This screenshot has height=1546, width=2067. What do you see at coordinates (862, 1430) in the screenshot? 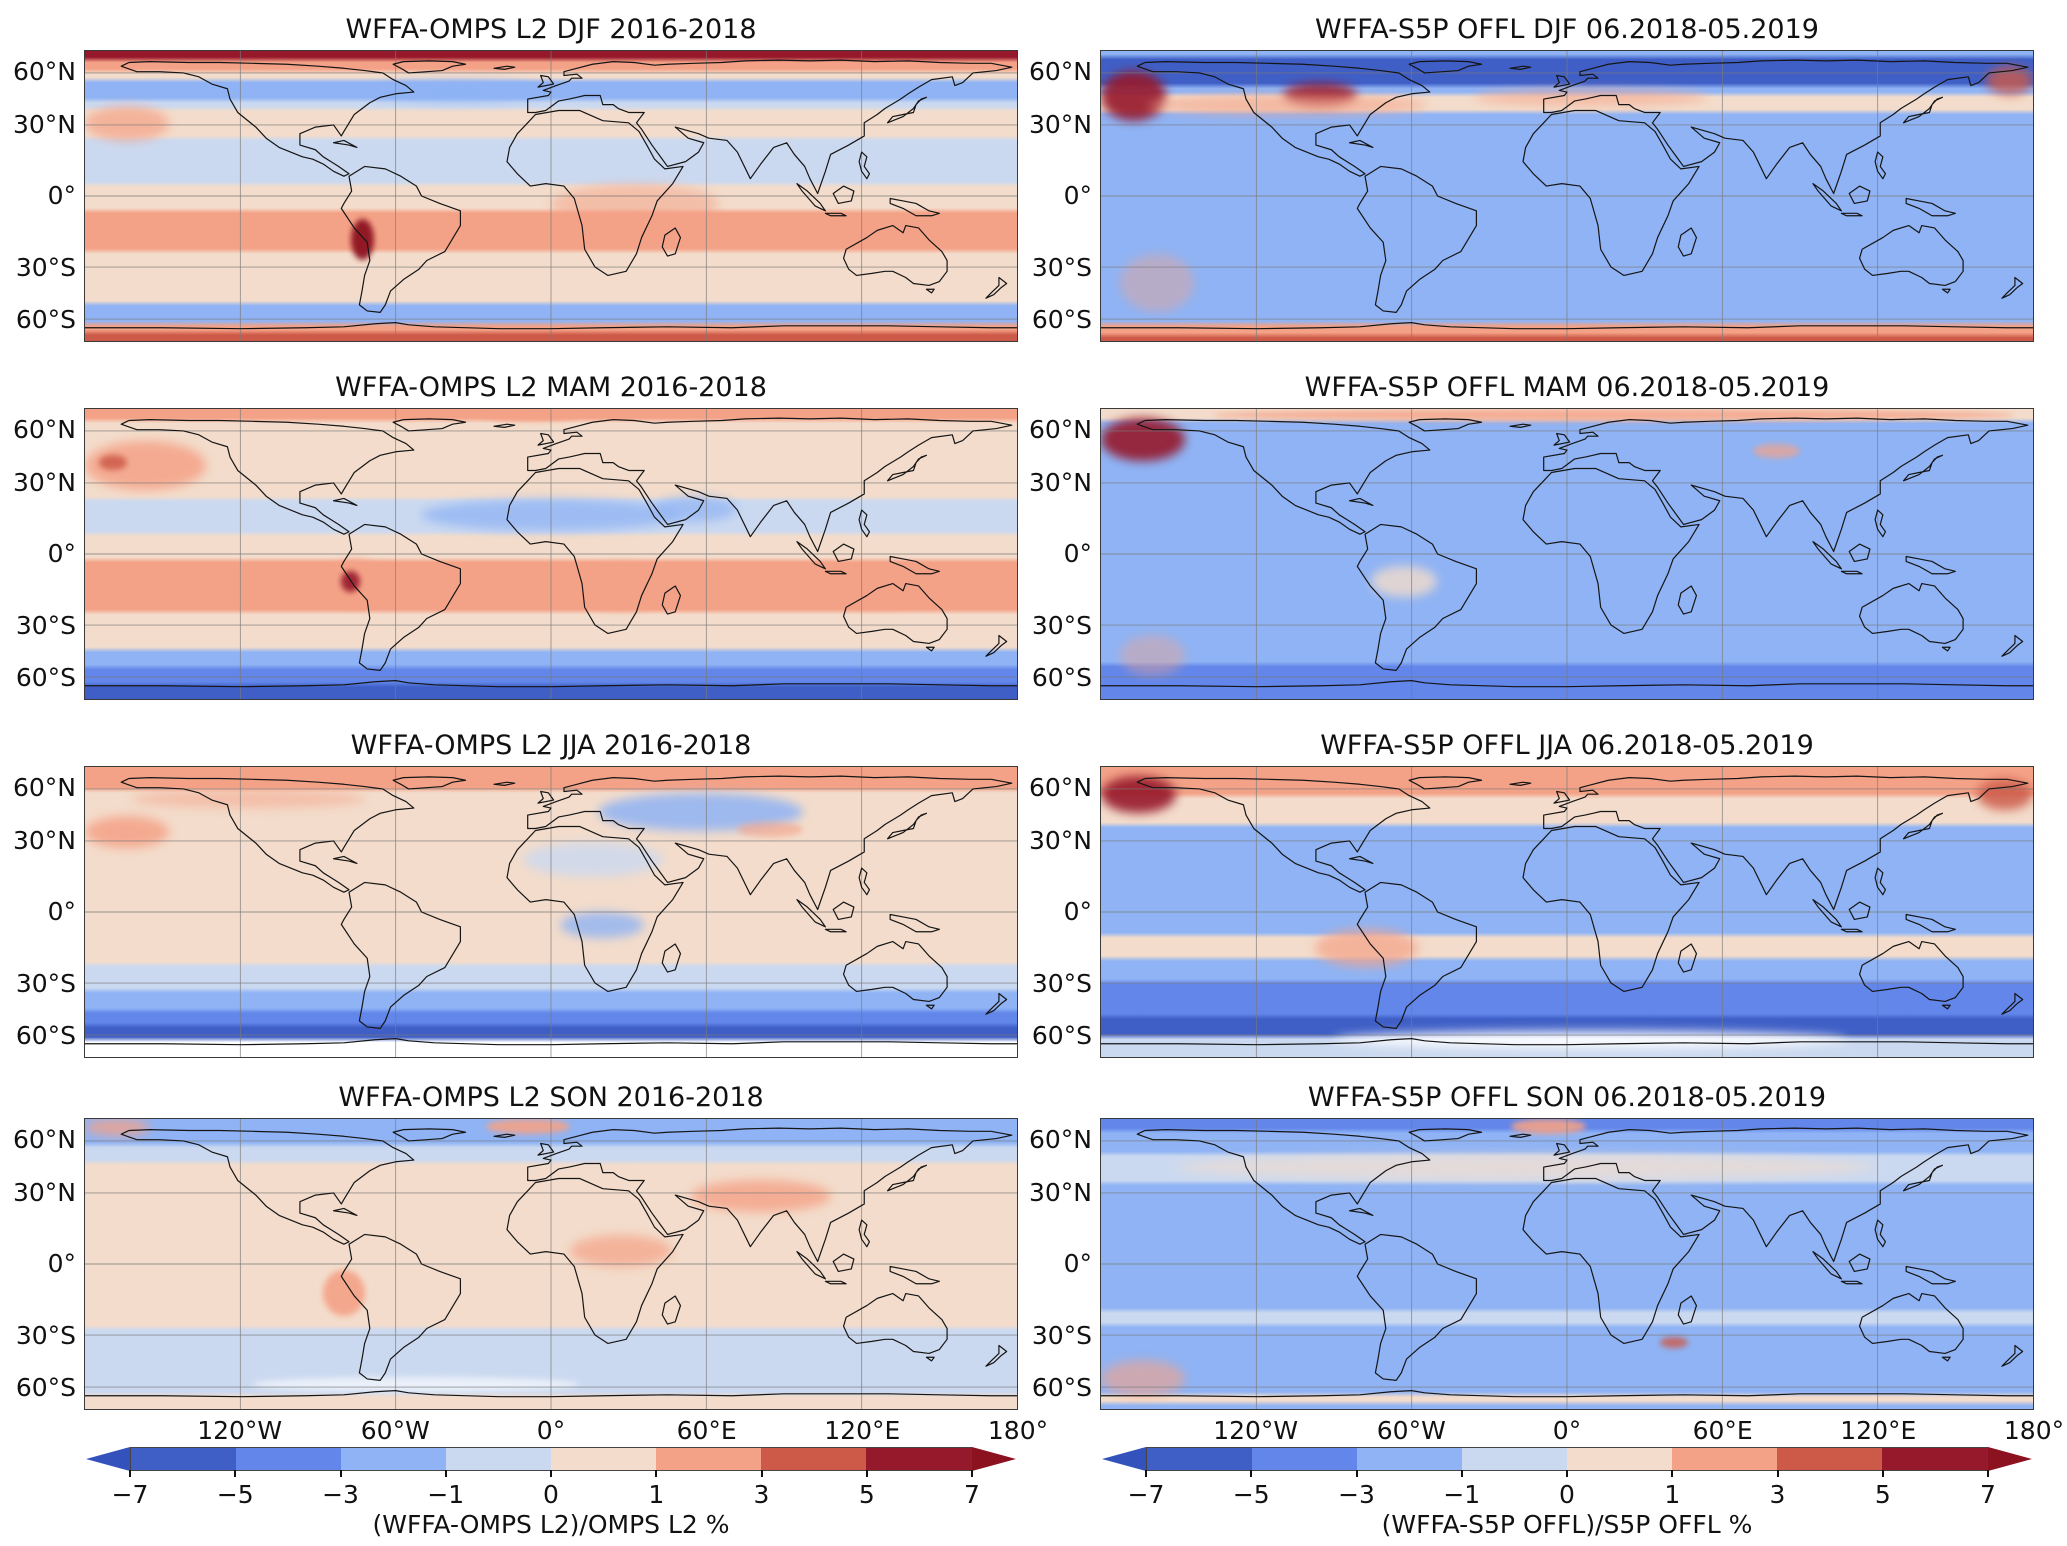
I see `x-tick-label: 120°E` at bounding box center [862, 1430].